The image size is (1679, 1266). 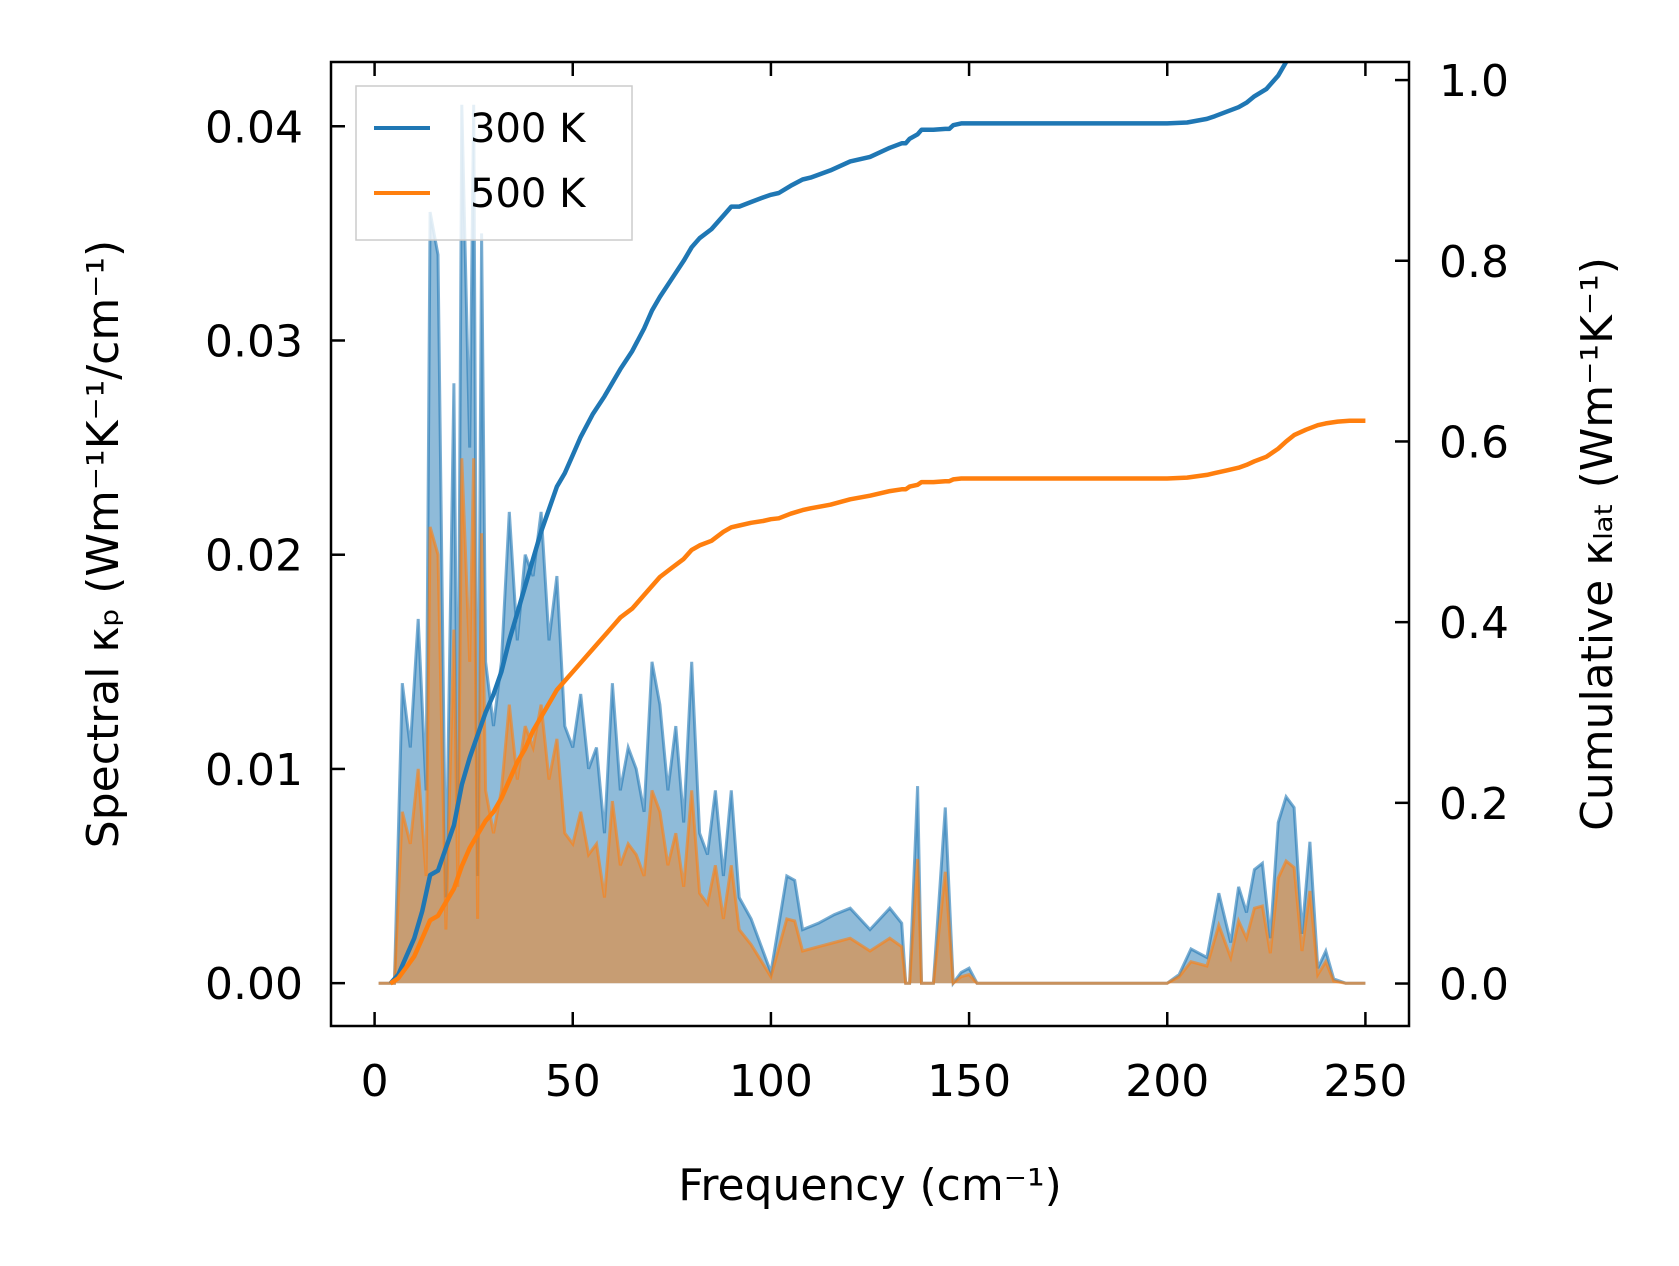 I want to click on y-tick-label-left: 0.01, so click(x=254, y=770).